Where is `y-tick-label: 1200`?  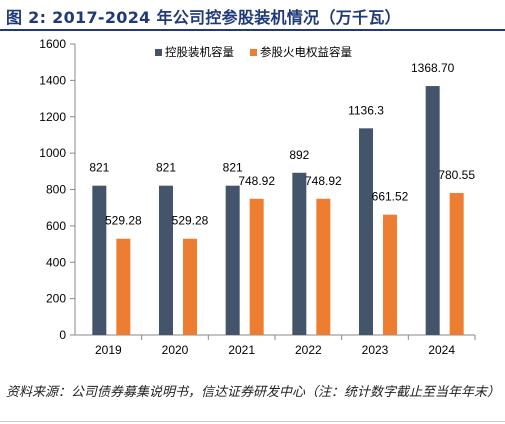 y-tick-label: 1200 is located at coordinates (52, 117).